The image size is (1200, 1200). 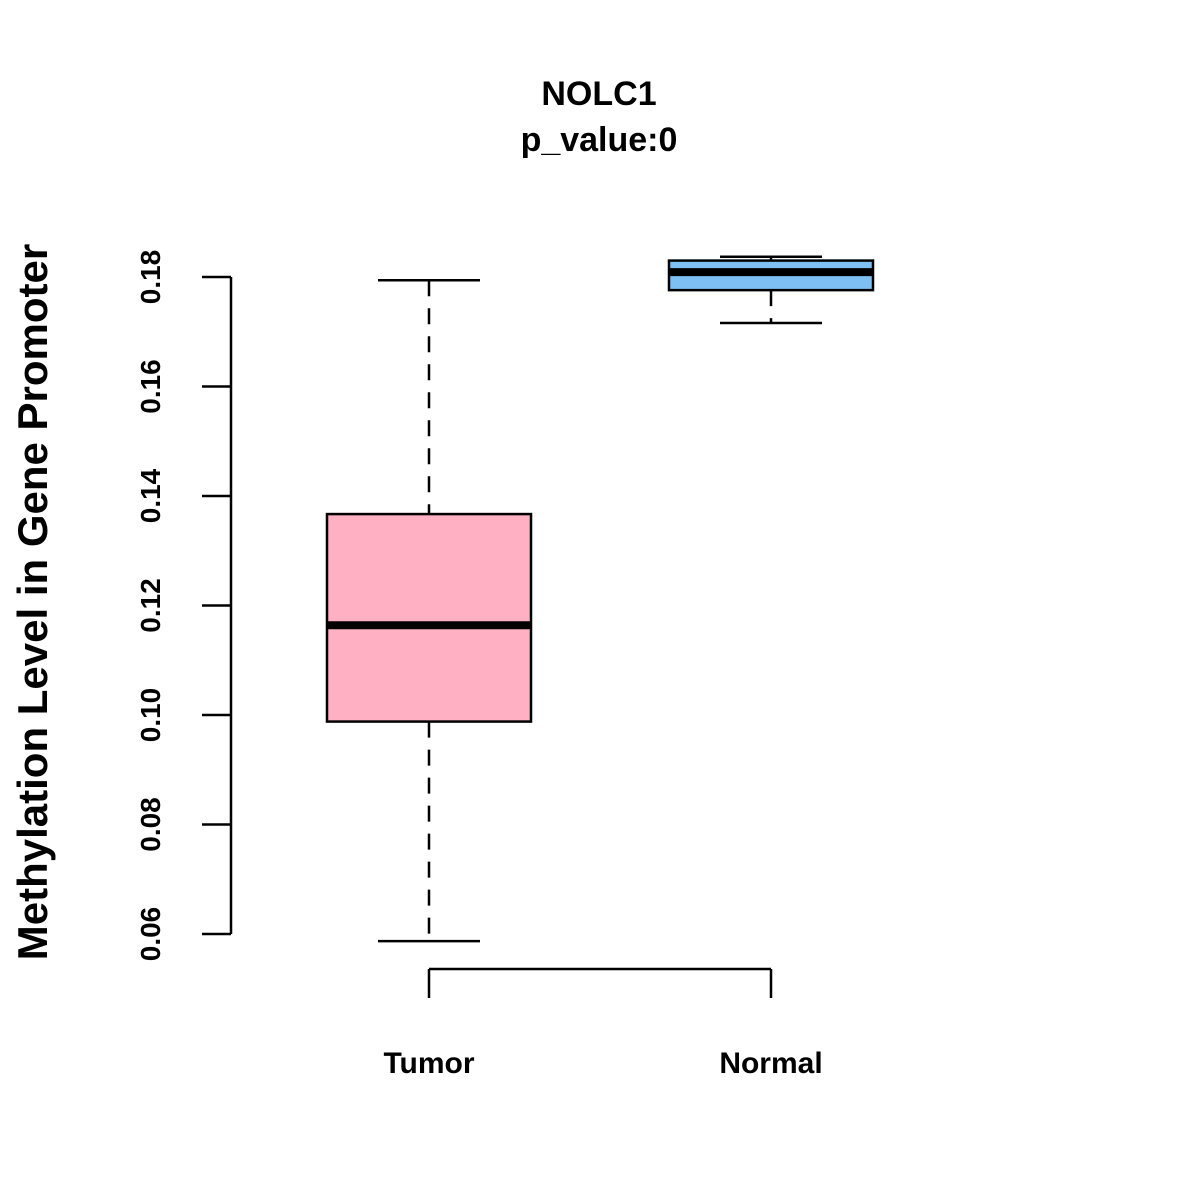 I want to click on chart-subtitle: p_value:0, so click(x=599, y=140).